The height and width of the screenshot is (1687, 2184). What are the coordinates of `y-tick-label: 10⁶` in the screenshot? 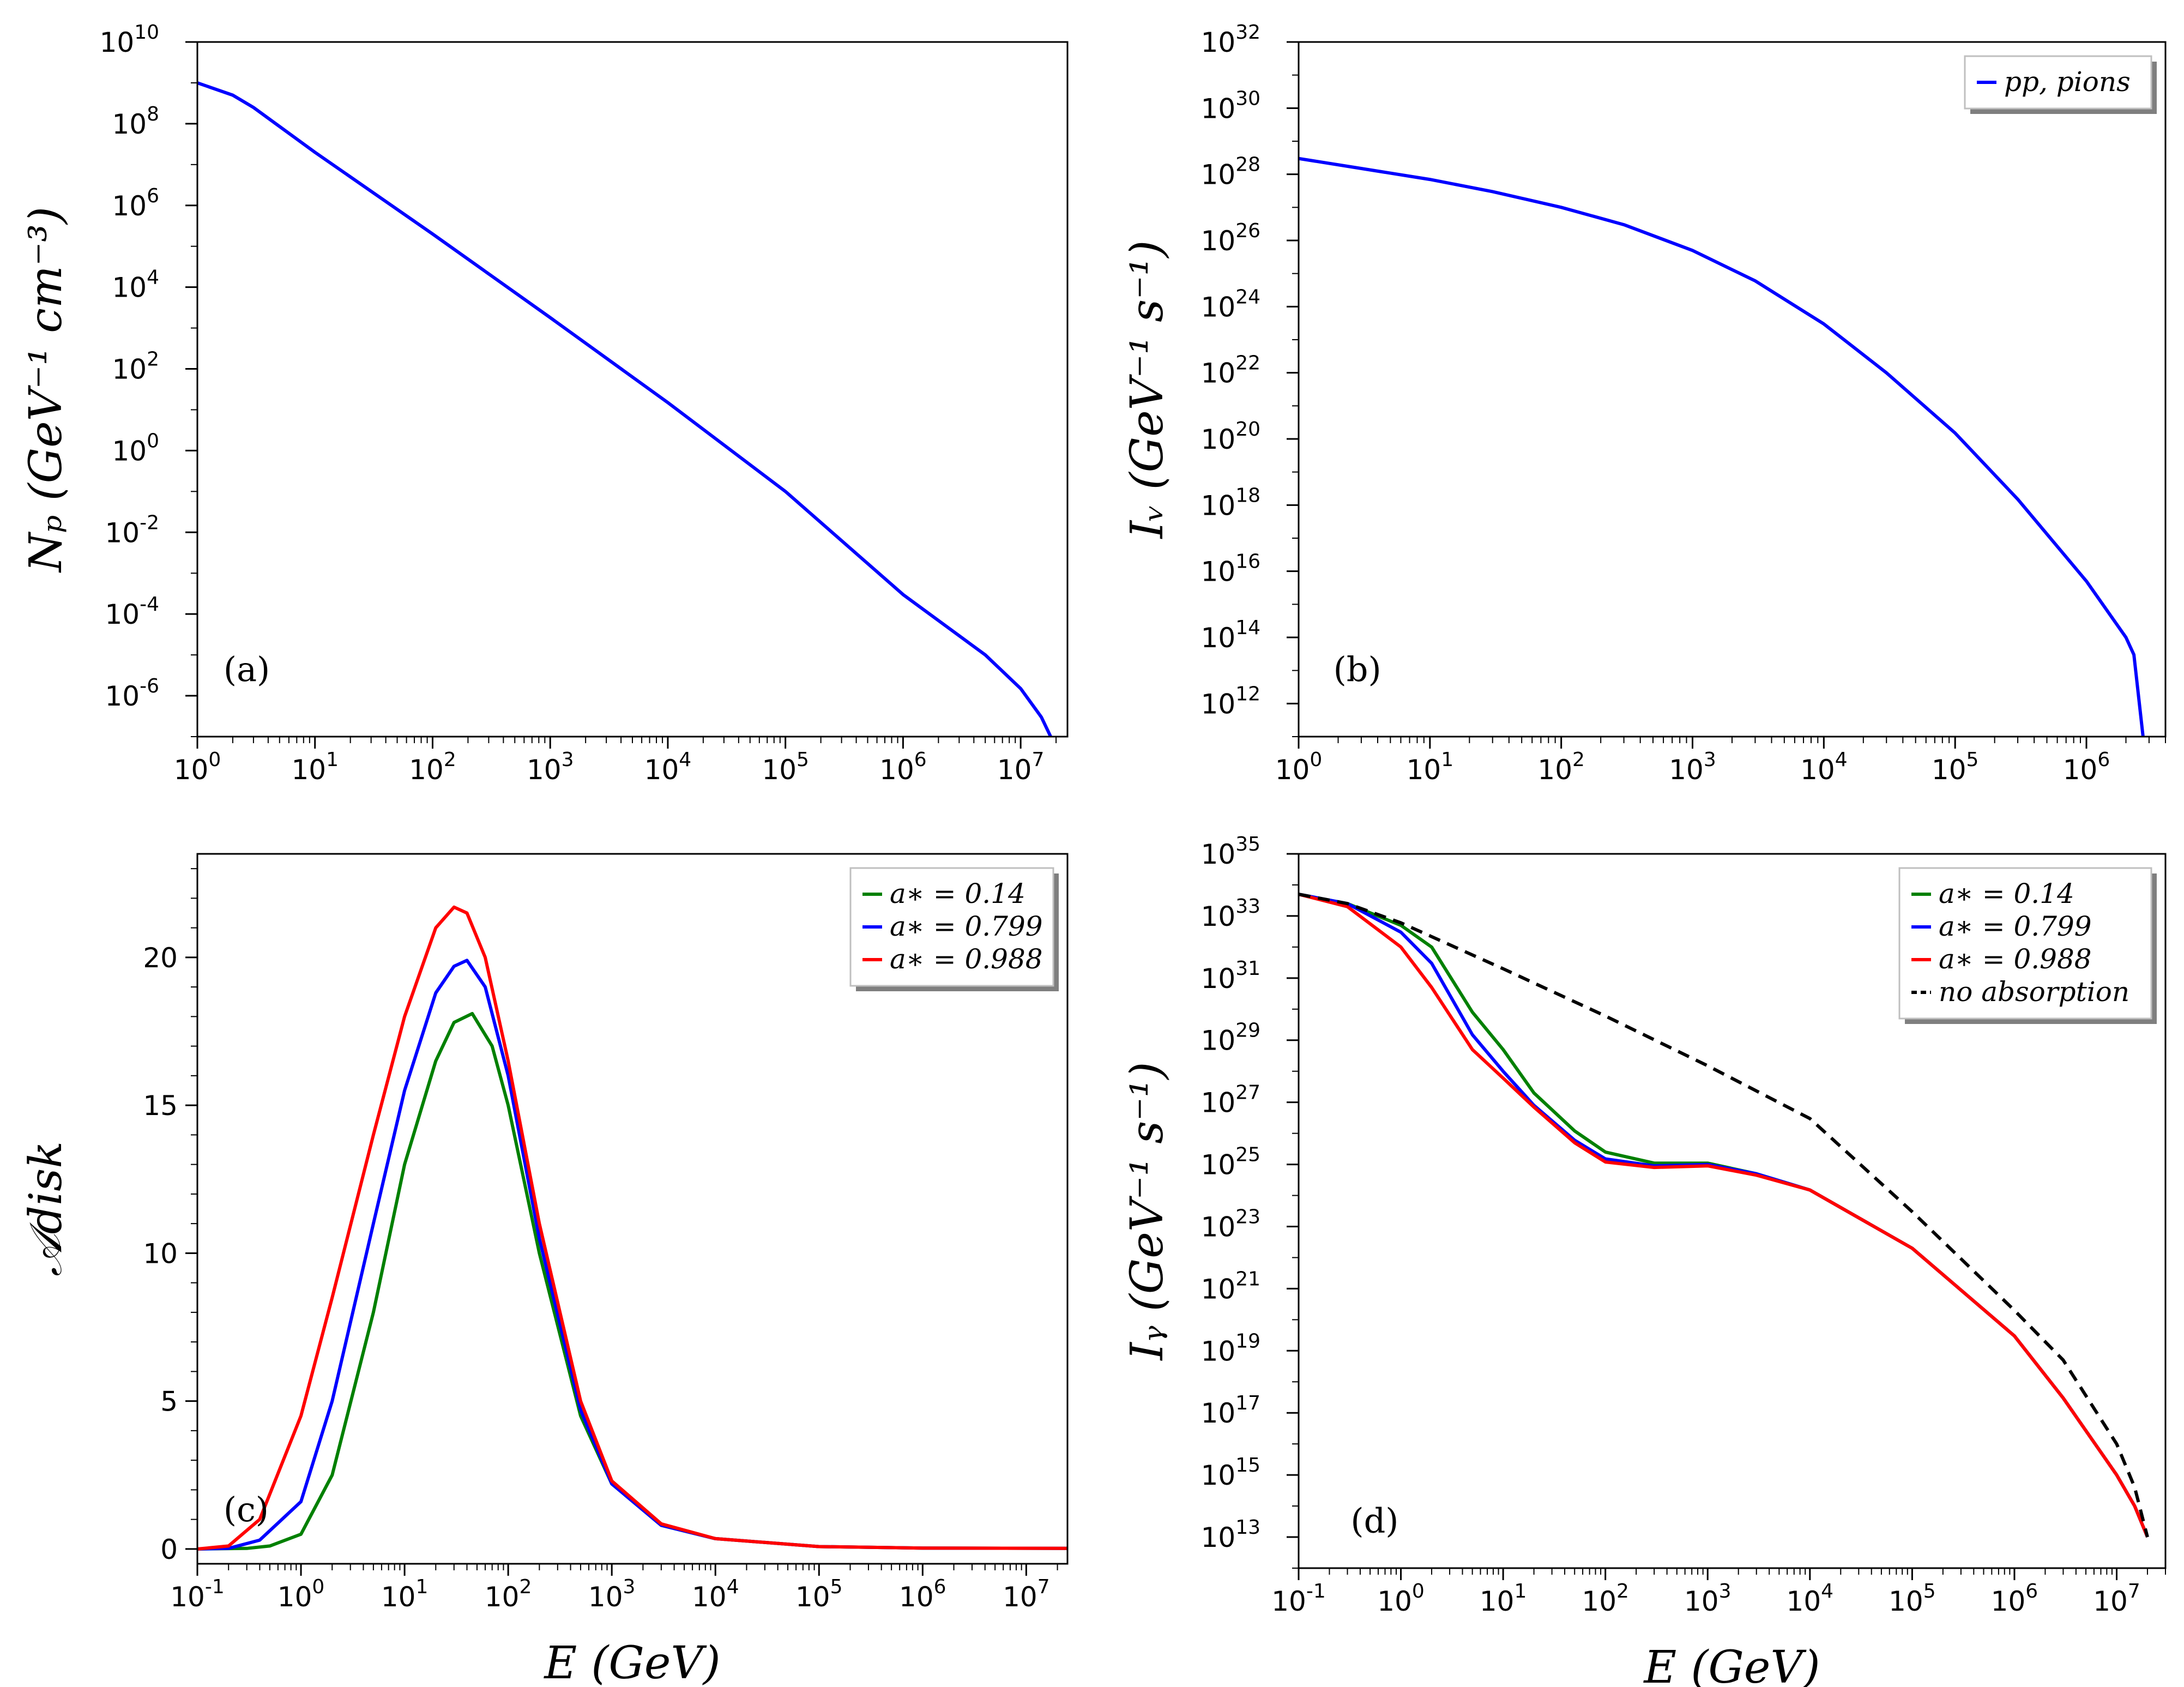 It's located at (135, 203).